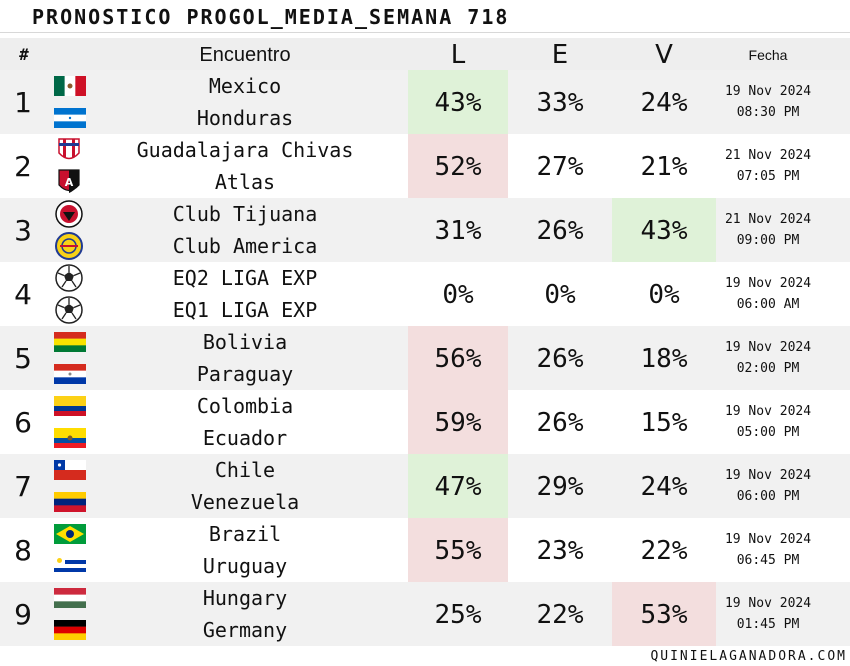  What do you see at coordinates (23, 166) in the screenshot?
I see `match-number: 2` at bounding box center [23, 166].